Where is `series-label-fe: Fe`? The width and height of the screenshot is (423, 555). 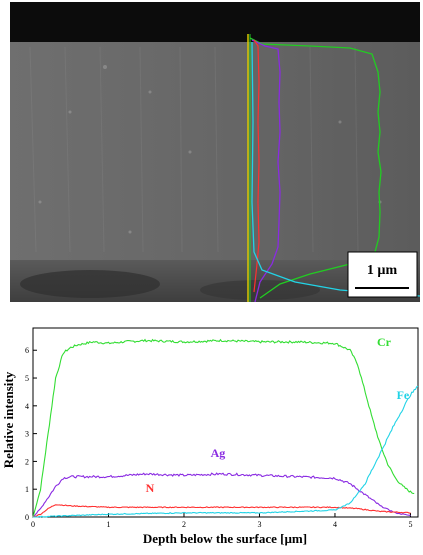 series-label-fe: Fe is located at coordinates (403, 395).